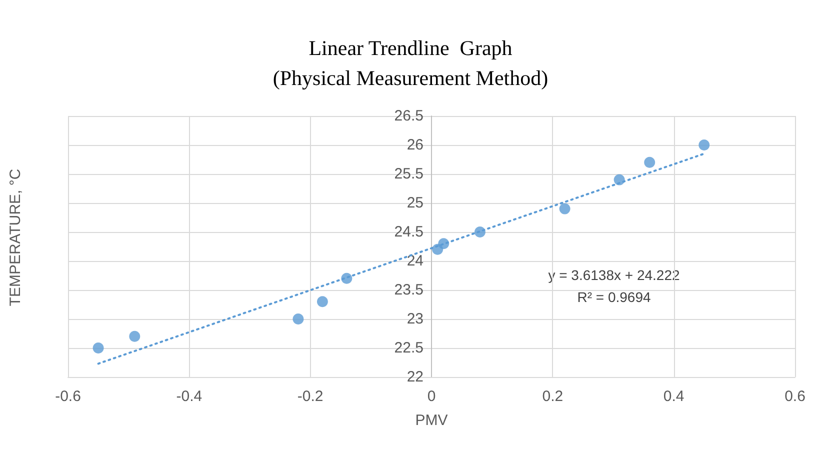  Describe the element at coordinates (795, 396) in the screenshot. I see `x-tick-label: 0.6` at that location.